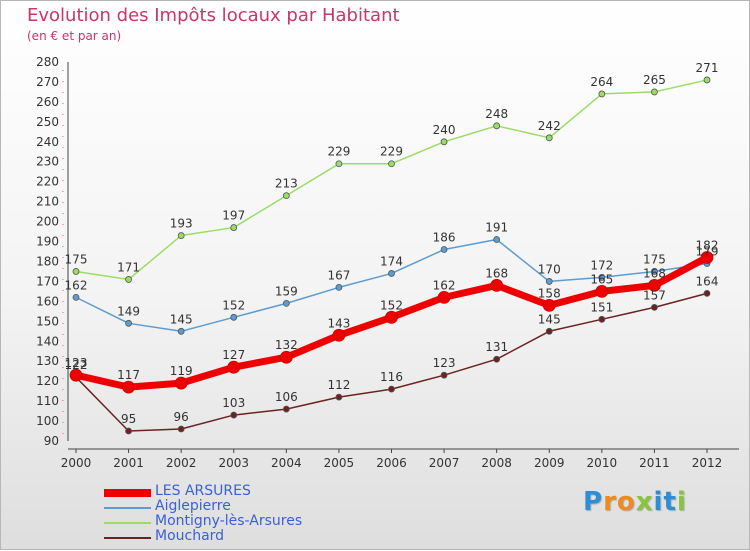 This screenshot has height=551, width=750. I want to click on y-tick-label: 220, so click(47, 182).